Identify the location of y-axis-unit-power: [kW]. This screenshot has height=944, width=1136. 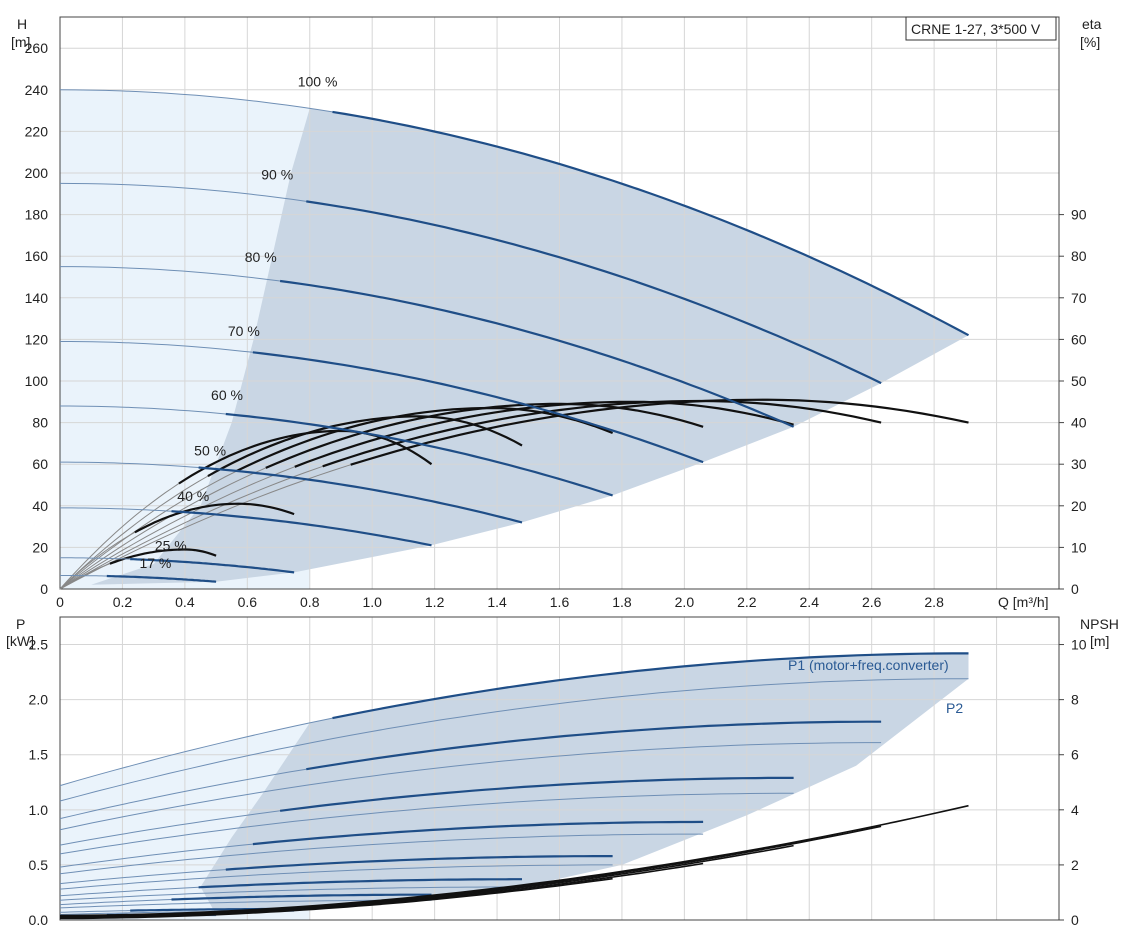
(20, 641).